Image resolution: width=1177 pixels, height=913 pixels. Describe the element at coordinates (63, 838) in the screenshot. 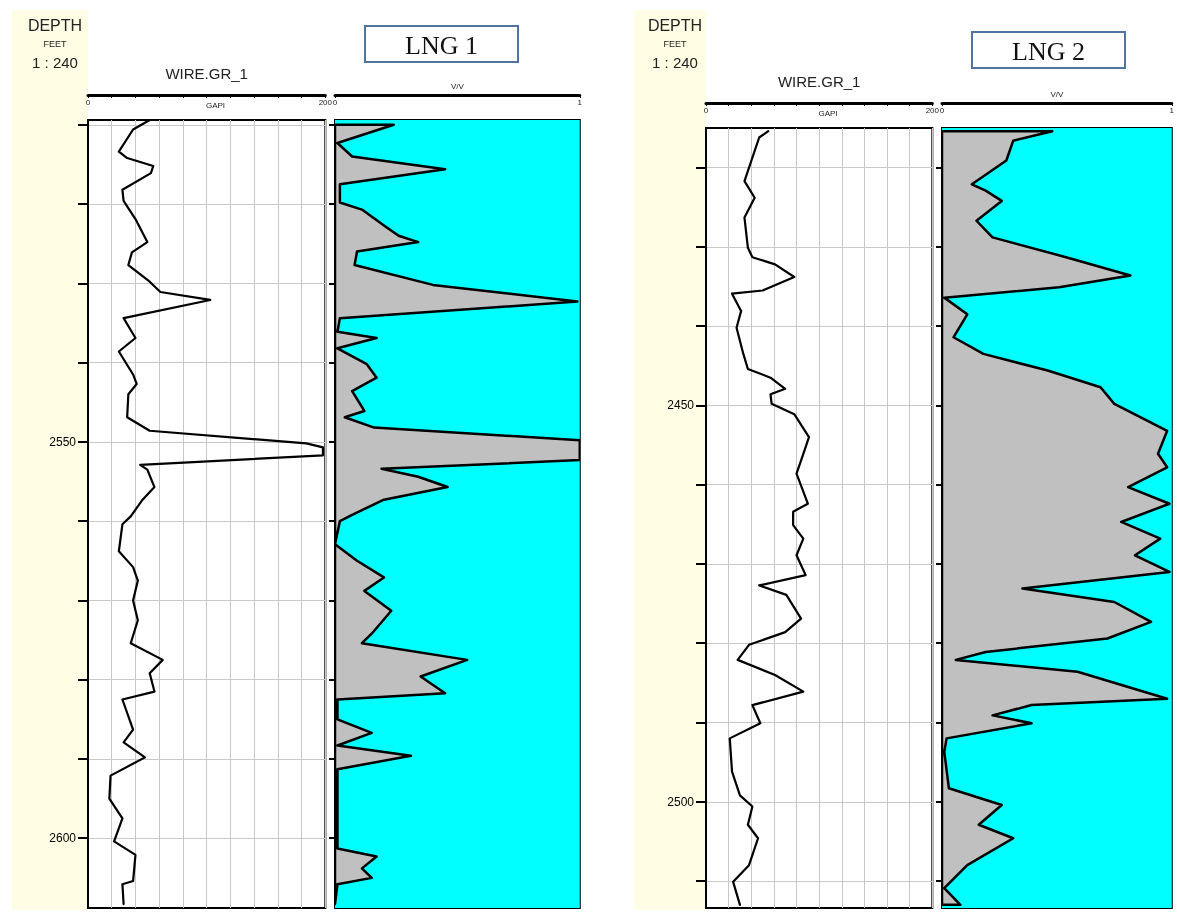

I see `y-tick-label: 2600` at that location.